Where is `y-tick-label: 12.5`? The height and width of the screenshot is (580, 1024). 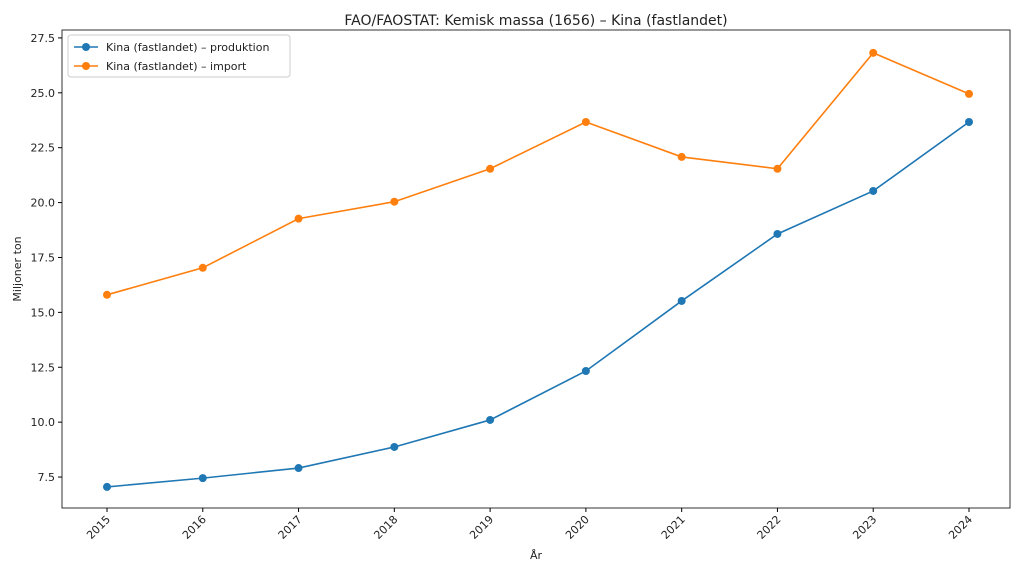 y-tick-label: 12.5 is located at coordinates (43, 367).